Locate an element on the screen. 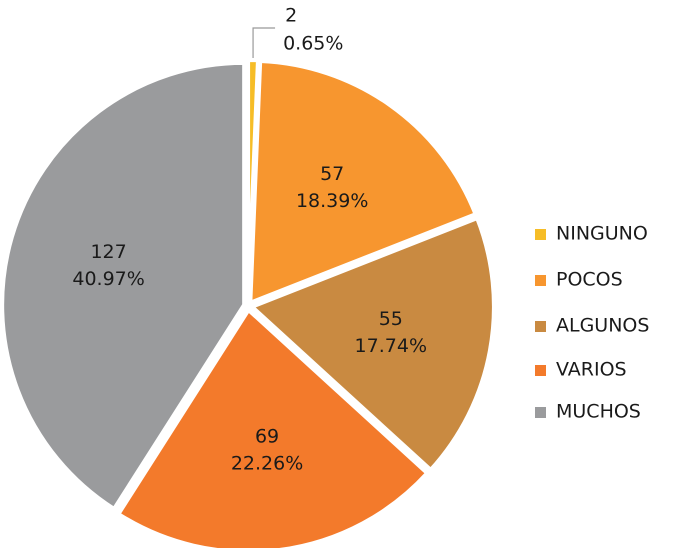 This screenshot has height=548, width=682. slice-percent: 40.97% is located at coordinates (108, 279).